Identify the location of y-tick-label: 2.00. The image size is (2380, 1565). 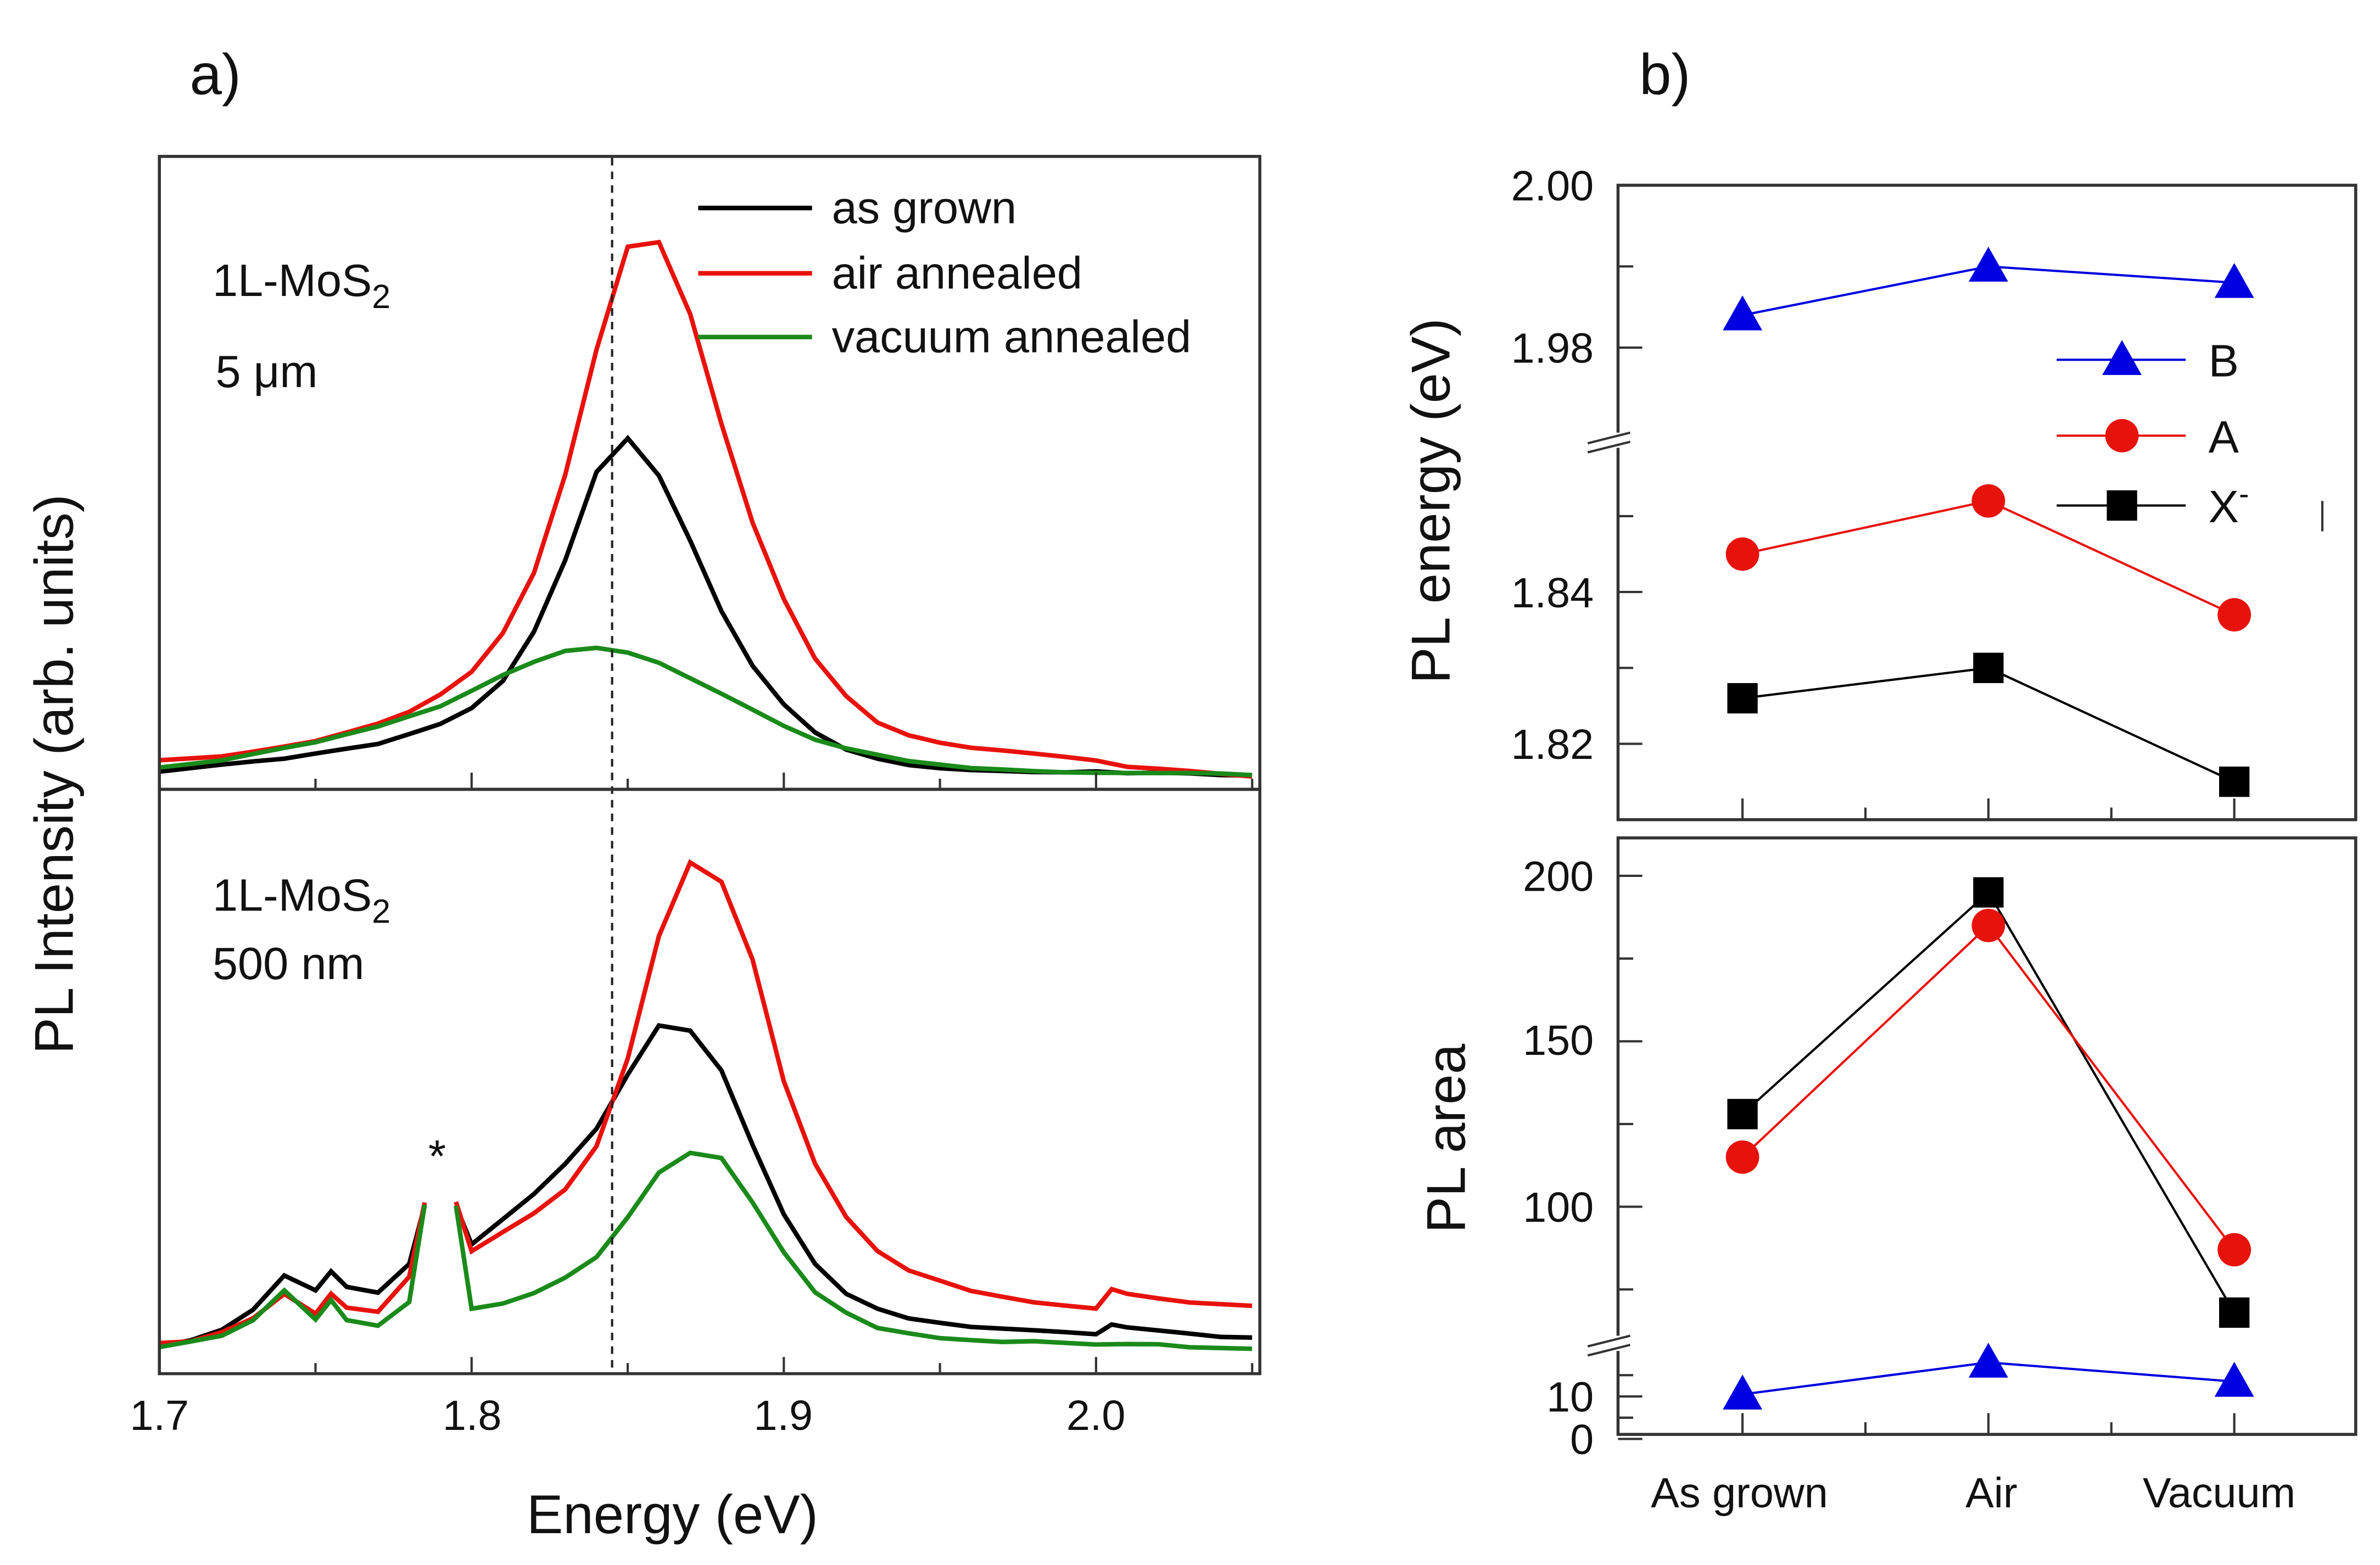
(1552, 186).